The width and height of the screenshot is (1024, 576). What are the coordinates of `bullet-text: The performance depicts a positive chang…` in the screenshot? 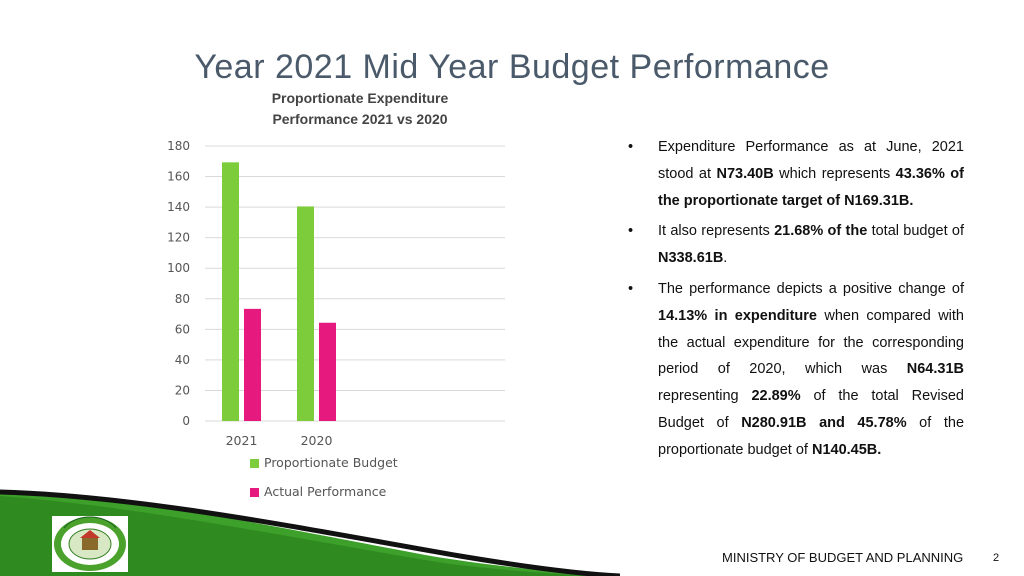 It's located at (811, 288).